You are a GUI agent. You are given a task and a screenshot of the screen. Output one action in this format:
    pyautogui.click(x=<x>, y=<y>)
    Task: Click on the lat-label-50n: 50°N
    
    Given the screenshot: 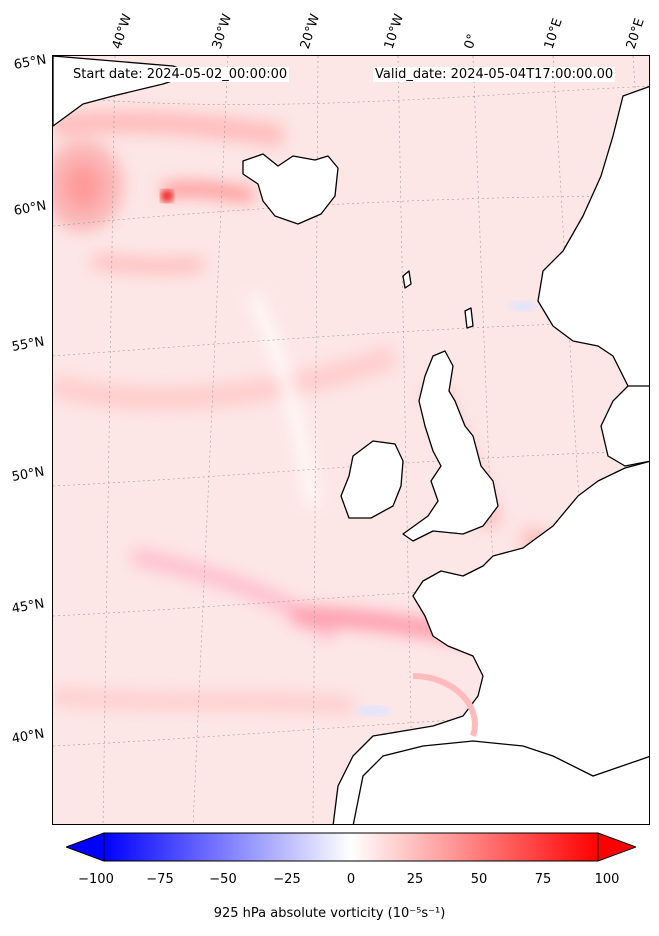 What is the action you would take?
    pyautogui.click(x=28, y=474)
    